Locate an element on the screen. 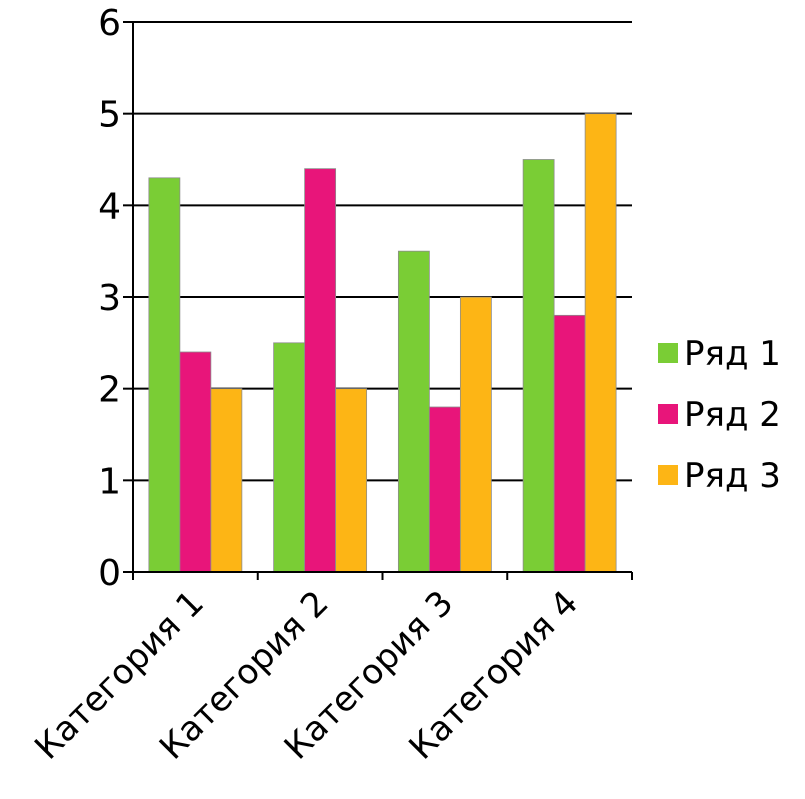  bar-series2-cat4 is located at coordinates (569, 443).